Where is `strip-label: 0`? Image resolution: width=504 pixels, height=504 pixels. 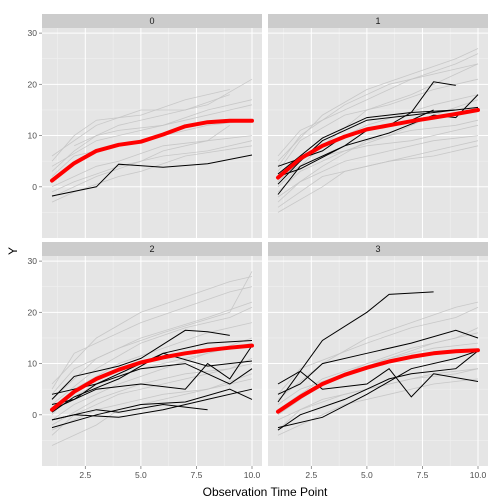 strip-label: 0 is located at coordinates (151, 21).